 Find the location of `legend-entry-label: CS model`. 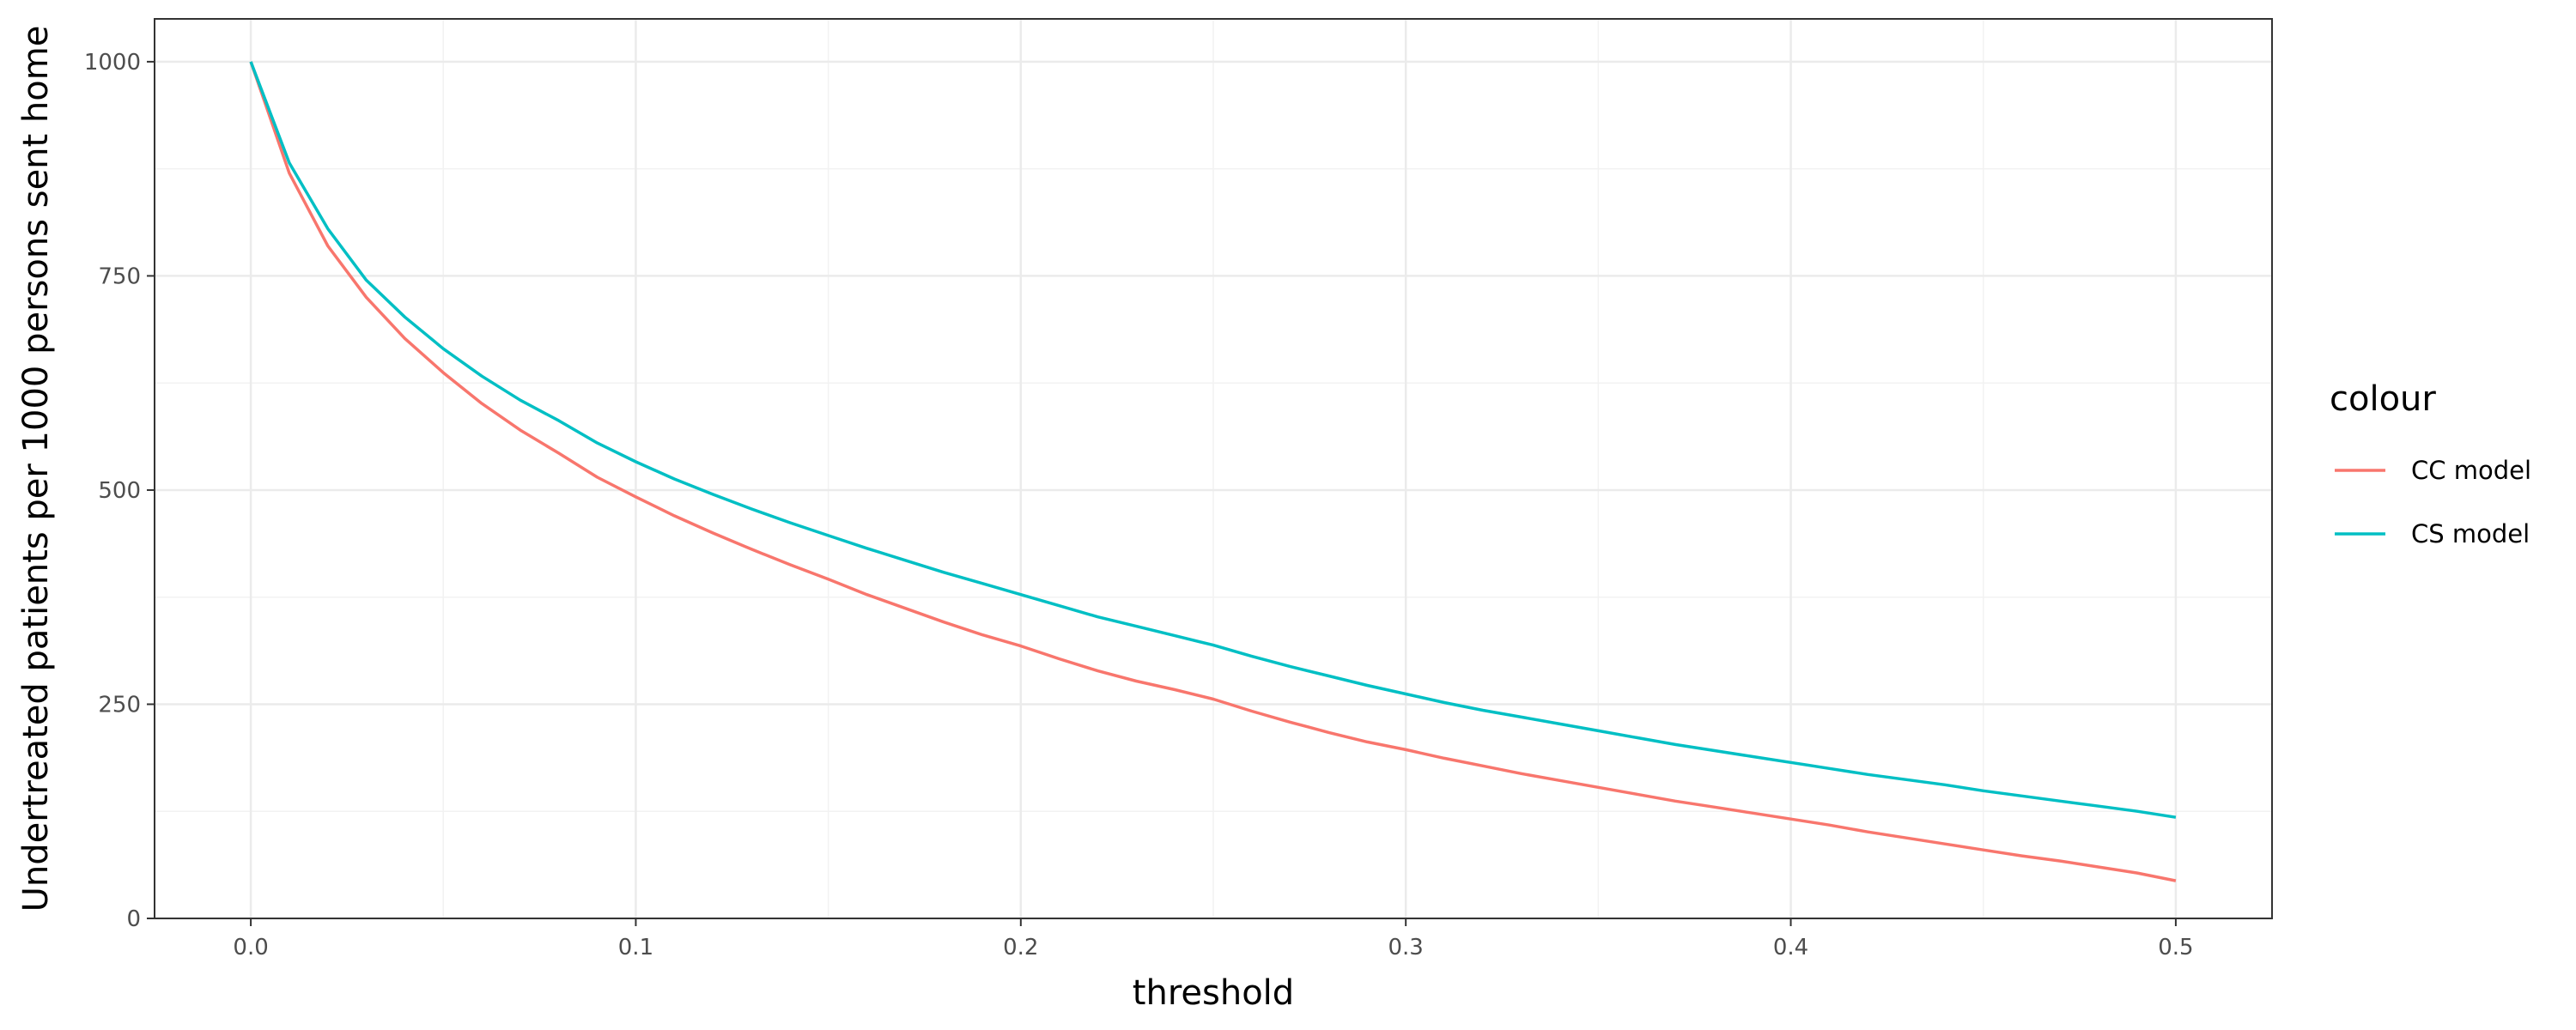

legend-entry-label: CS model is located at coordinates (2470, 533).